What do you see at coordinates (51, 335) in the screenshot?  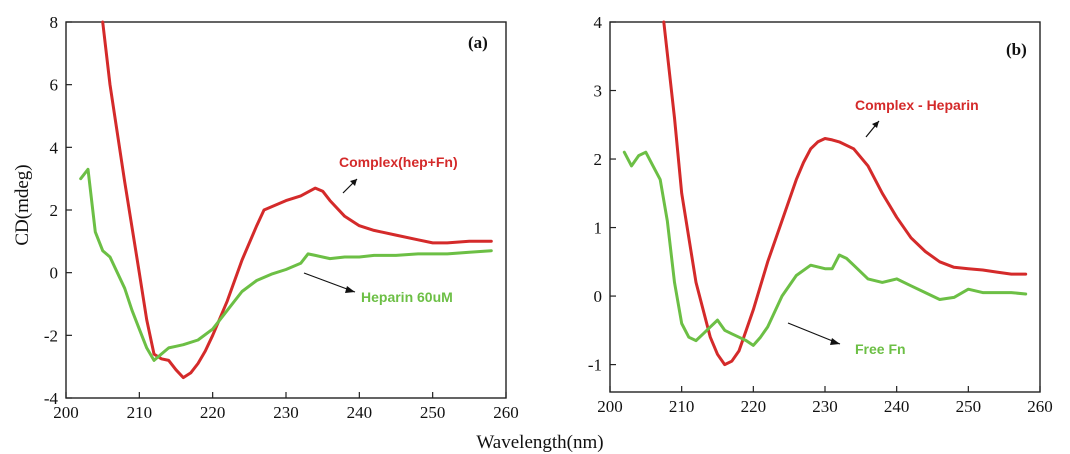 I see `panel-a-ytick-label: -2` at bounding box center [51, 335].